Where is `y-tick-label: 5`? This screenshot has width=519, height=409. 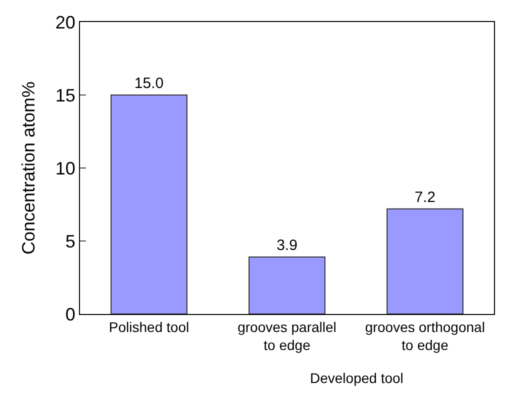
y-tick-label: 5 is located at coordinates (70, 241).